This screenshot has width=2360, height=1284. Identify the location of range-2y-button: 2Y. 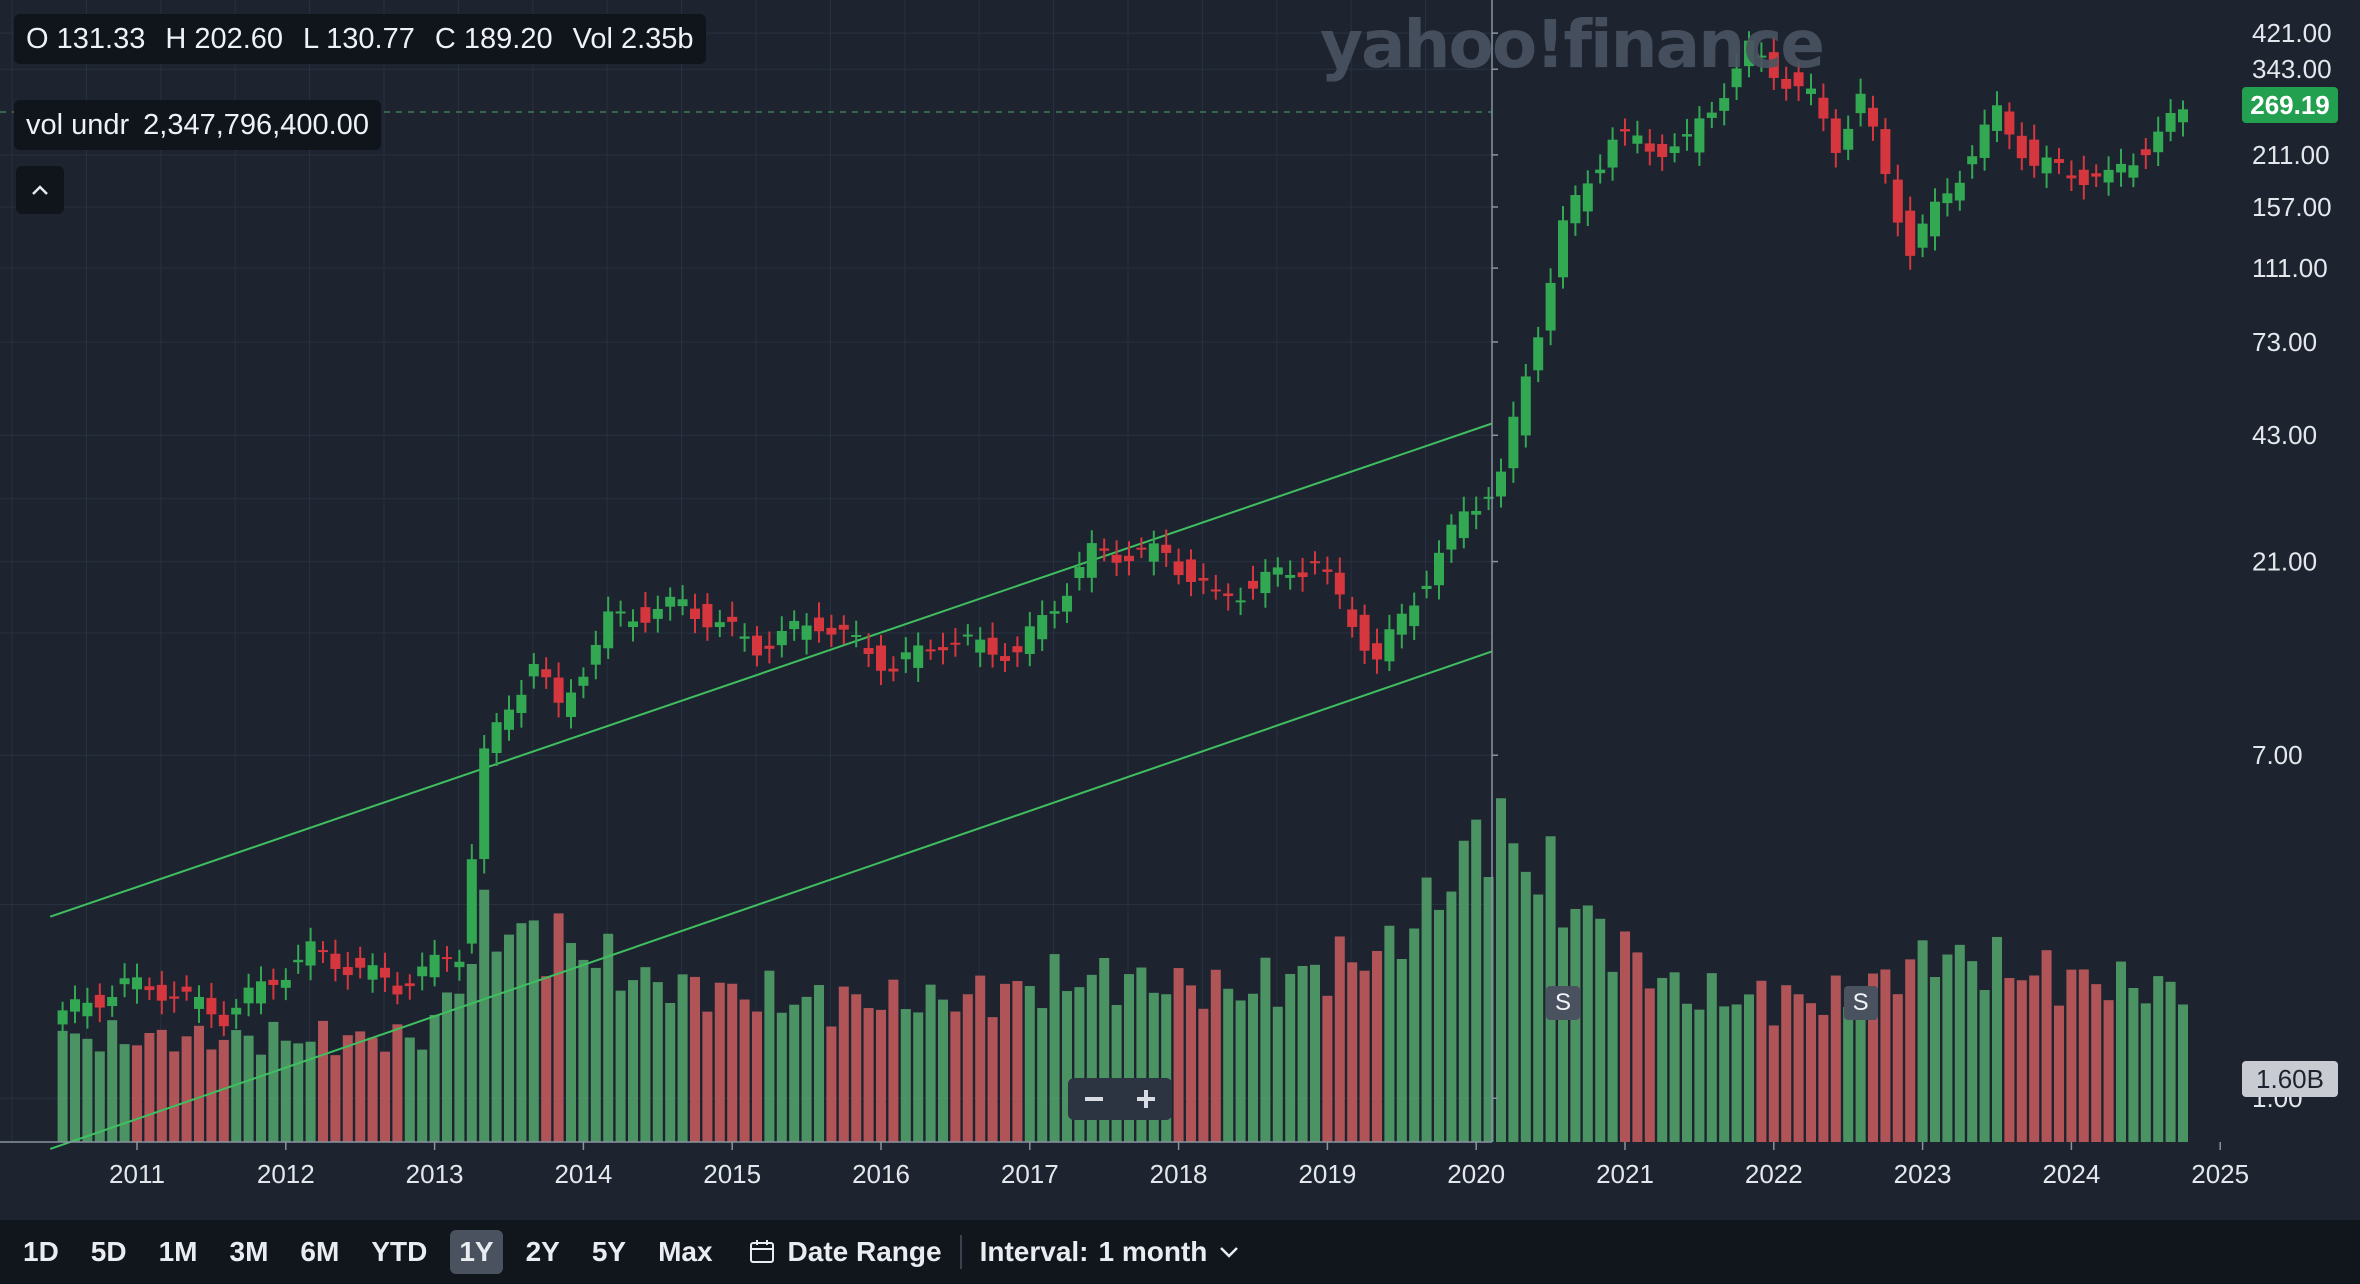
(542, 1251).